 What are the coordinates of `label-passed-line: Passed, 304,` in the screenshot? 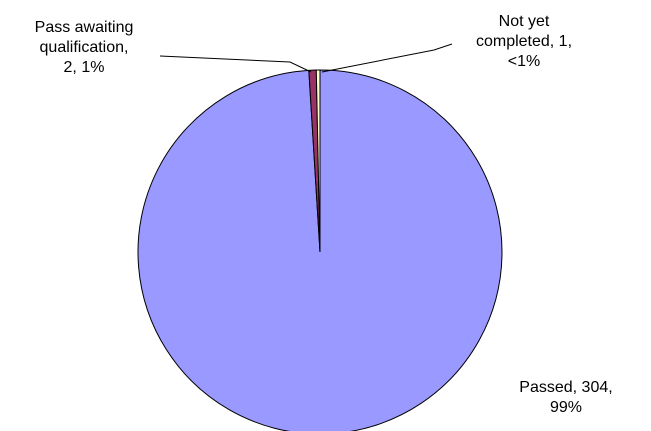 It's located at (565, 387).